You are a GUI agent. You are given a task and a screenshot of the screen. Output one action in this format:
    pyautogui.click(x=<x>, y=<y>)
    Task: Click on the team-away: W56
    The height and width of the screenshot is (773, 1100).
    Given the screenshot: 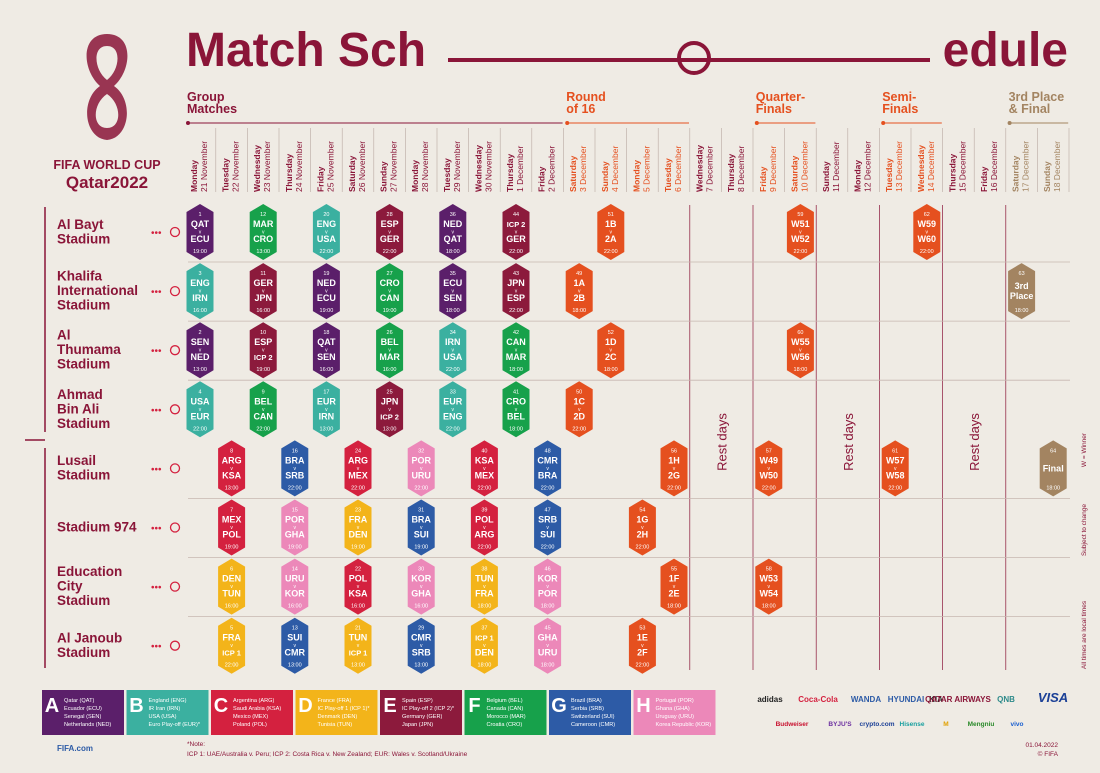 What is the action you would take?
    pyautogui.click(x=800, y=357)
    